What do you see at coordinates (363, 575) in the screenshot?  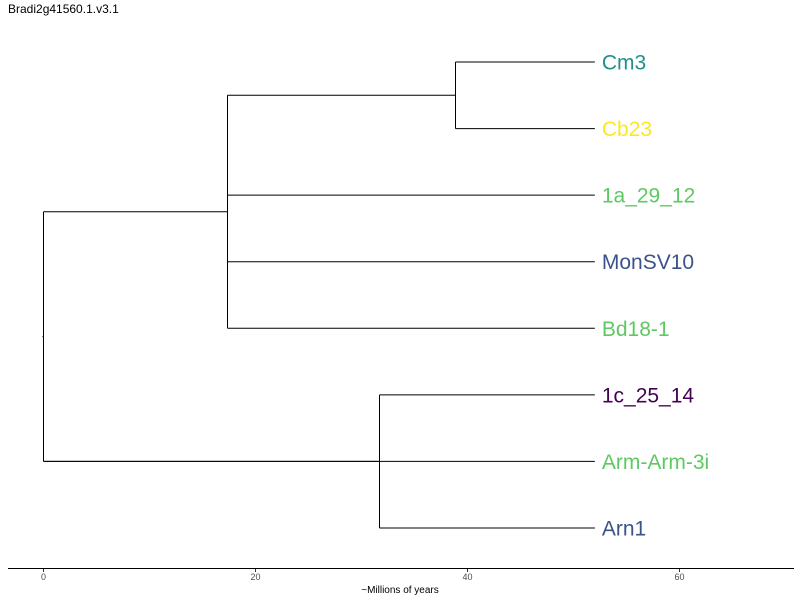 I see `x-axis-ticks: 0 20 40 60` at bounding box center [363, 575].